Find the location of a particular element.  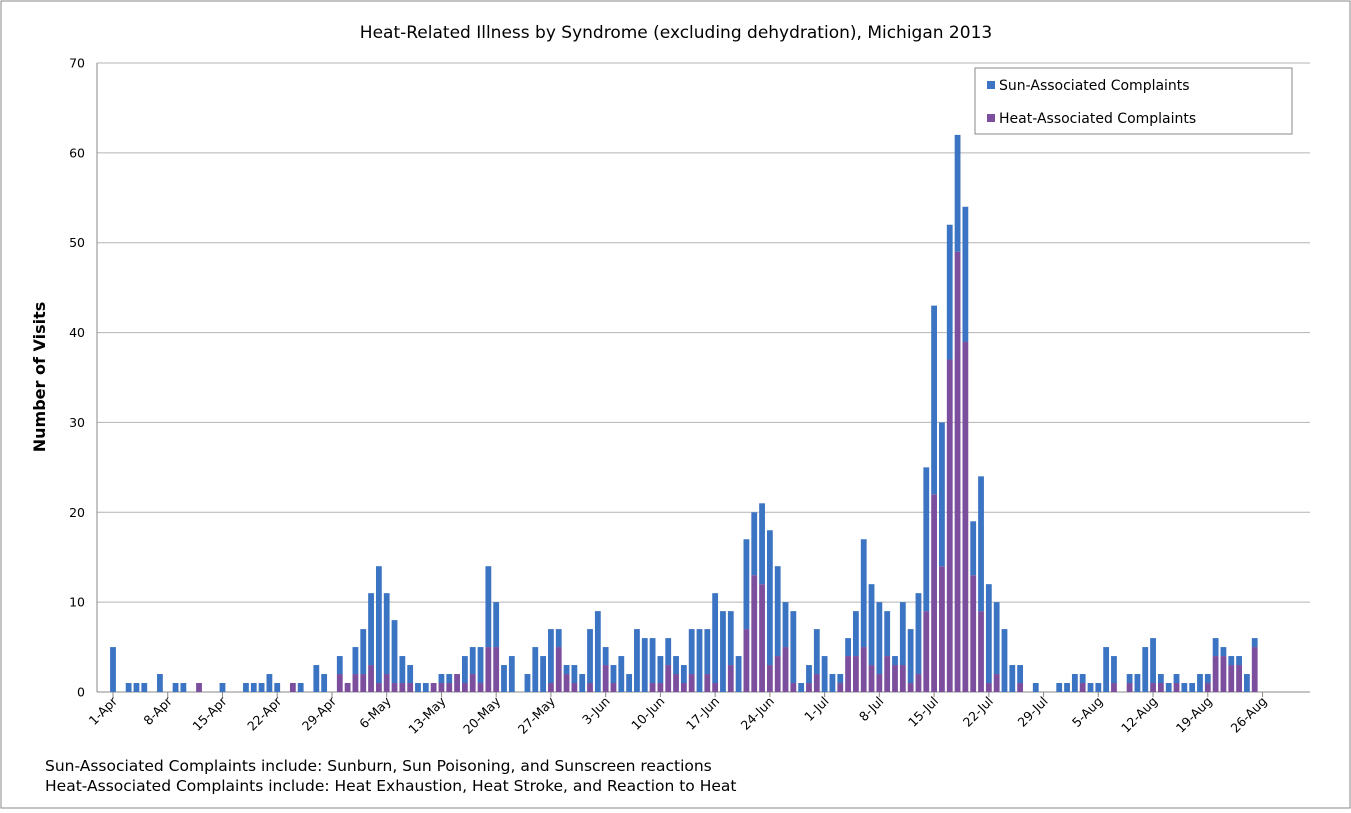

legend-label: Heat-Associated Complaints is located at coordinates (1097, 119).